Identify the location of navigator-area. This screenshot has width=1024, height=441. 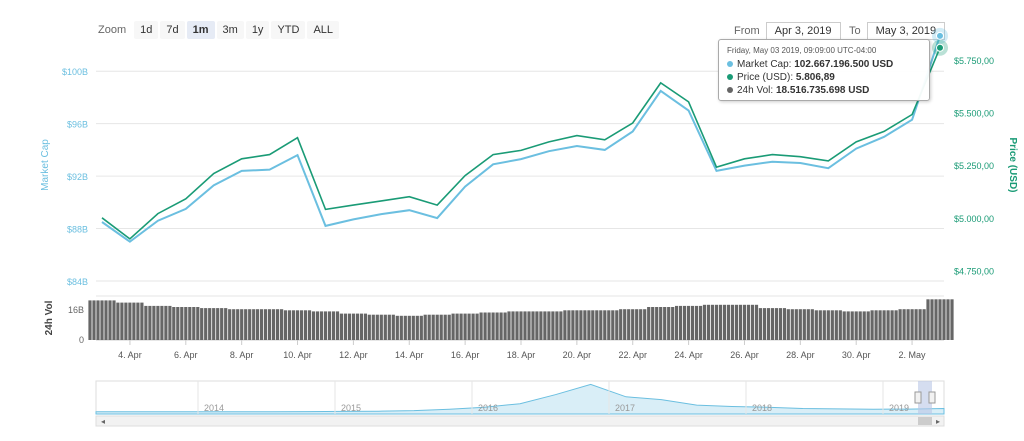
(520, 399).